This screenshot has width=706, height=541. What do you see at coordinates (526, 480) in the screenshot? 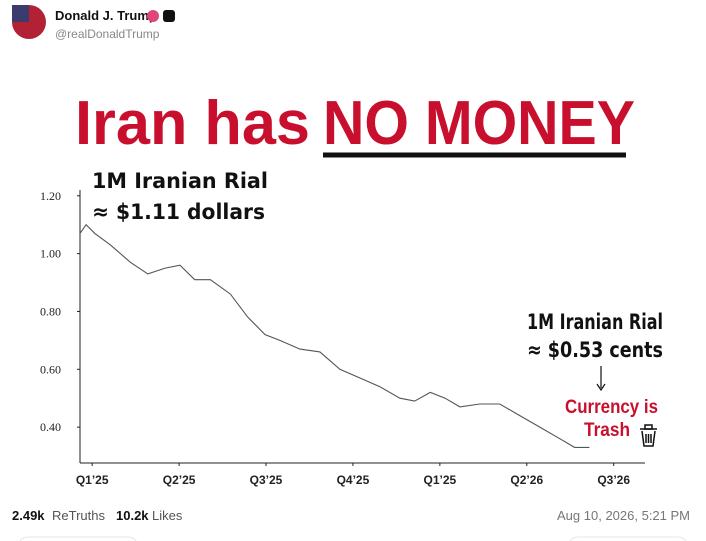
I see `x-tick-label: Q2’26` at bounding box center [526, 480].